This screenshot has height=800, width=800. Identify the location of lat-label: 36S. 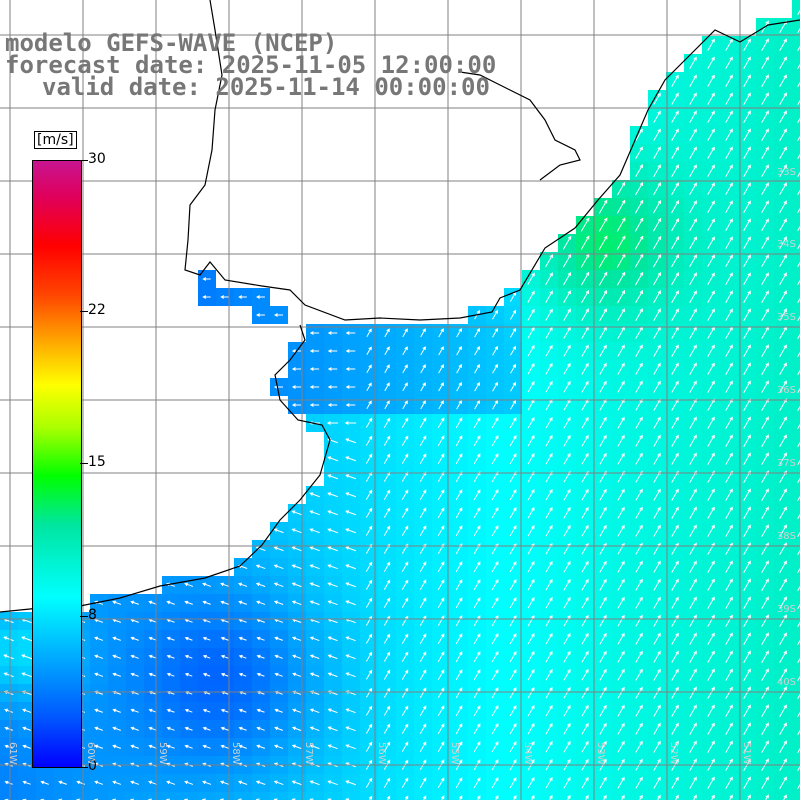
(786, 390).